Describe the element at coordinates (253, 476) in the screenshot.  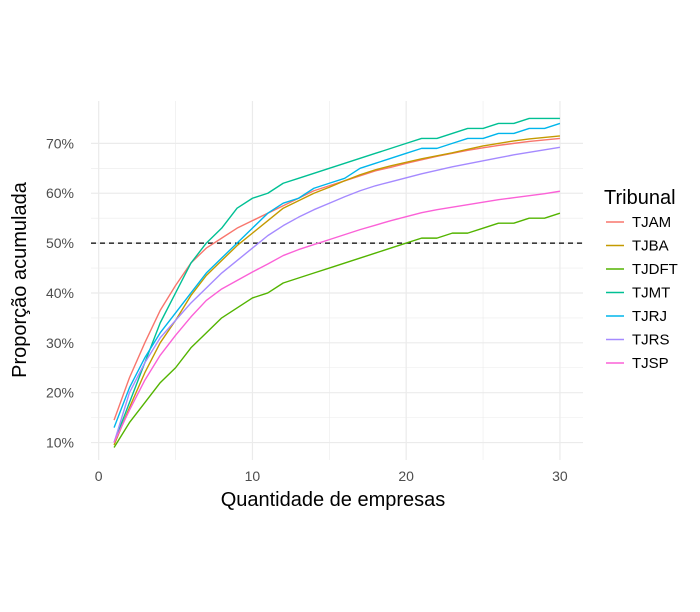
I see `x-tick-label: 10` at that location.